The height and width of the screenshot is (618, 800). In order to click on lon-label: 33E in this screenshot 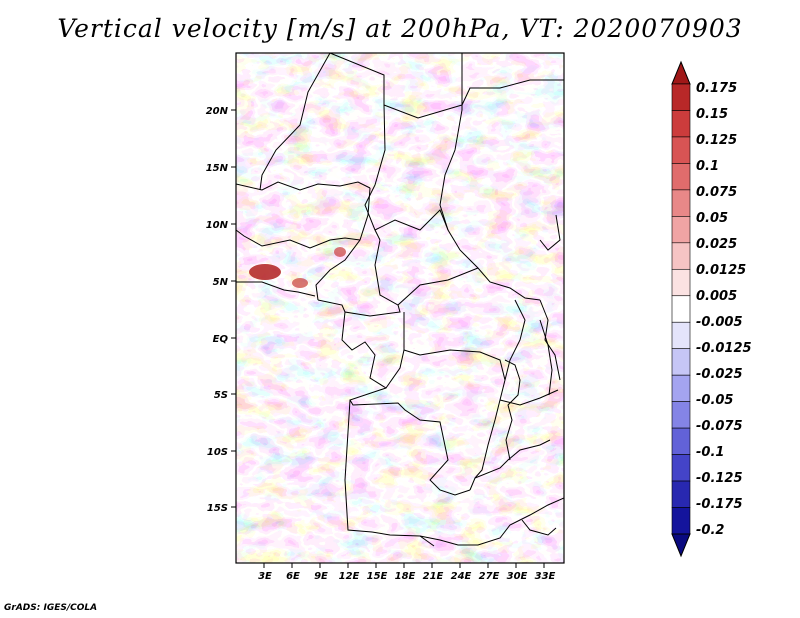, I will do `click(545, 576)`.